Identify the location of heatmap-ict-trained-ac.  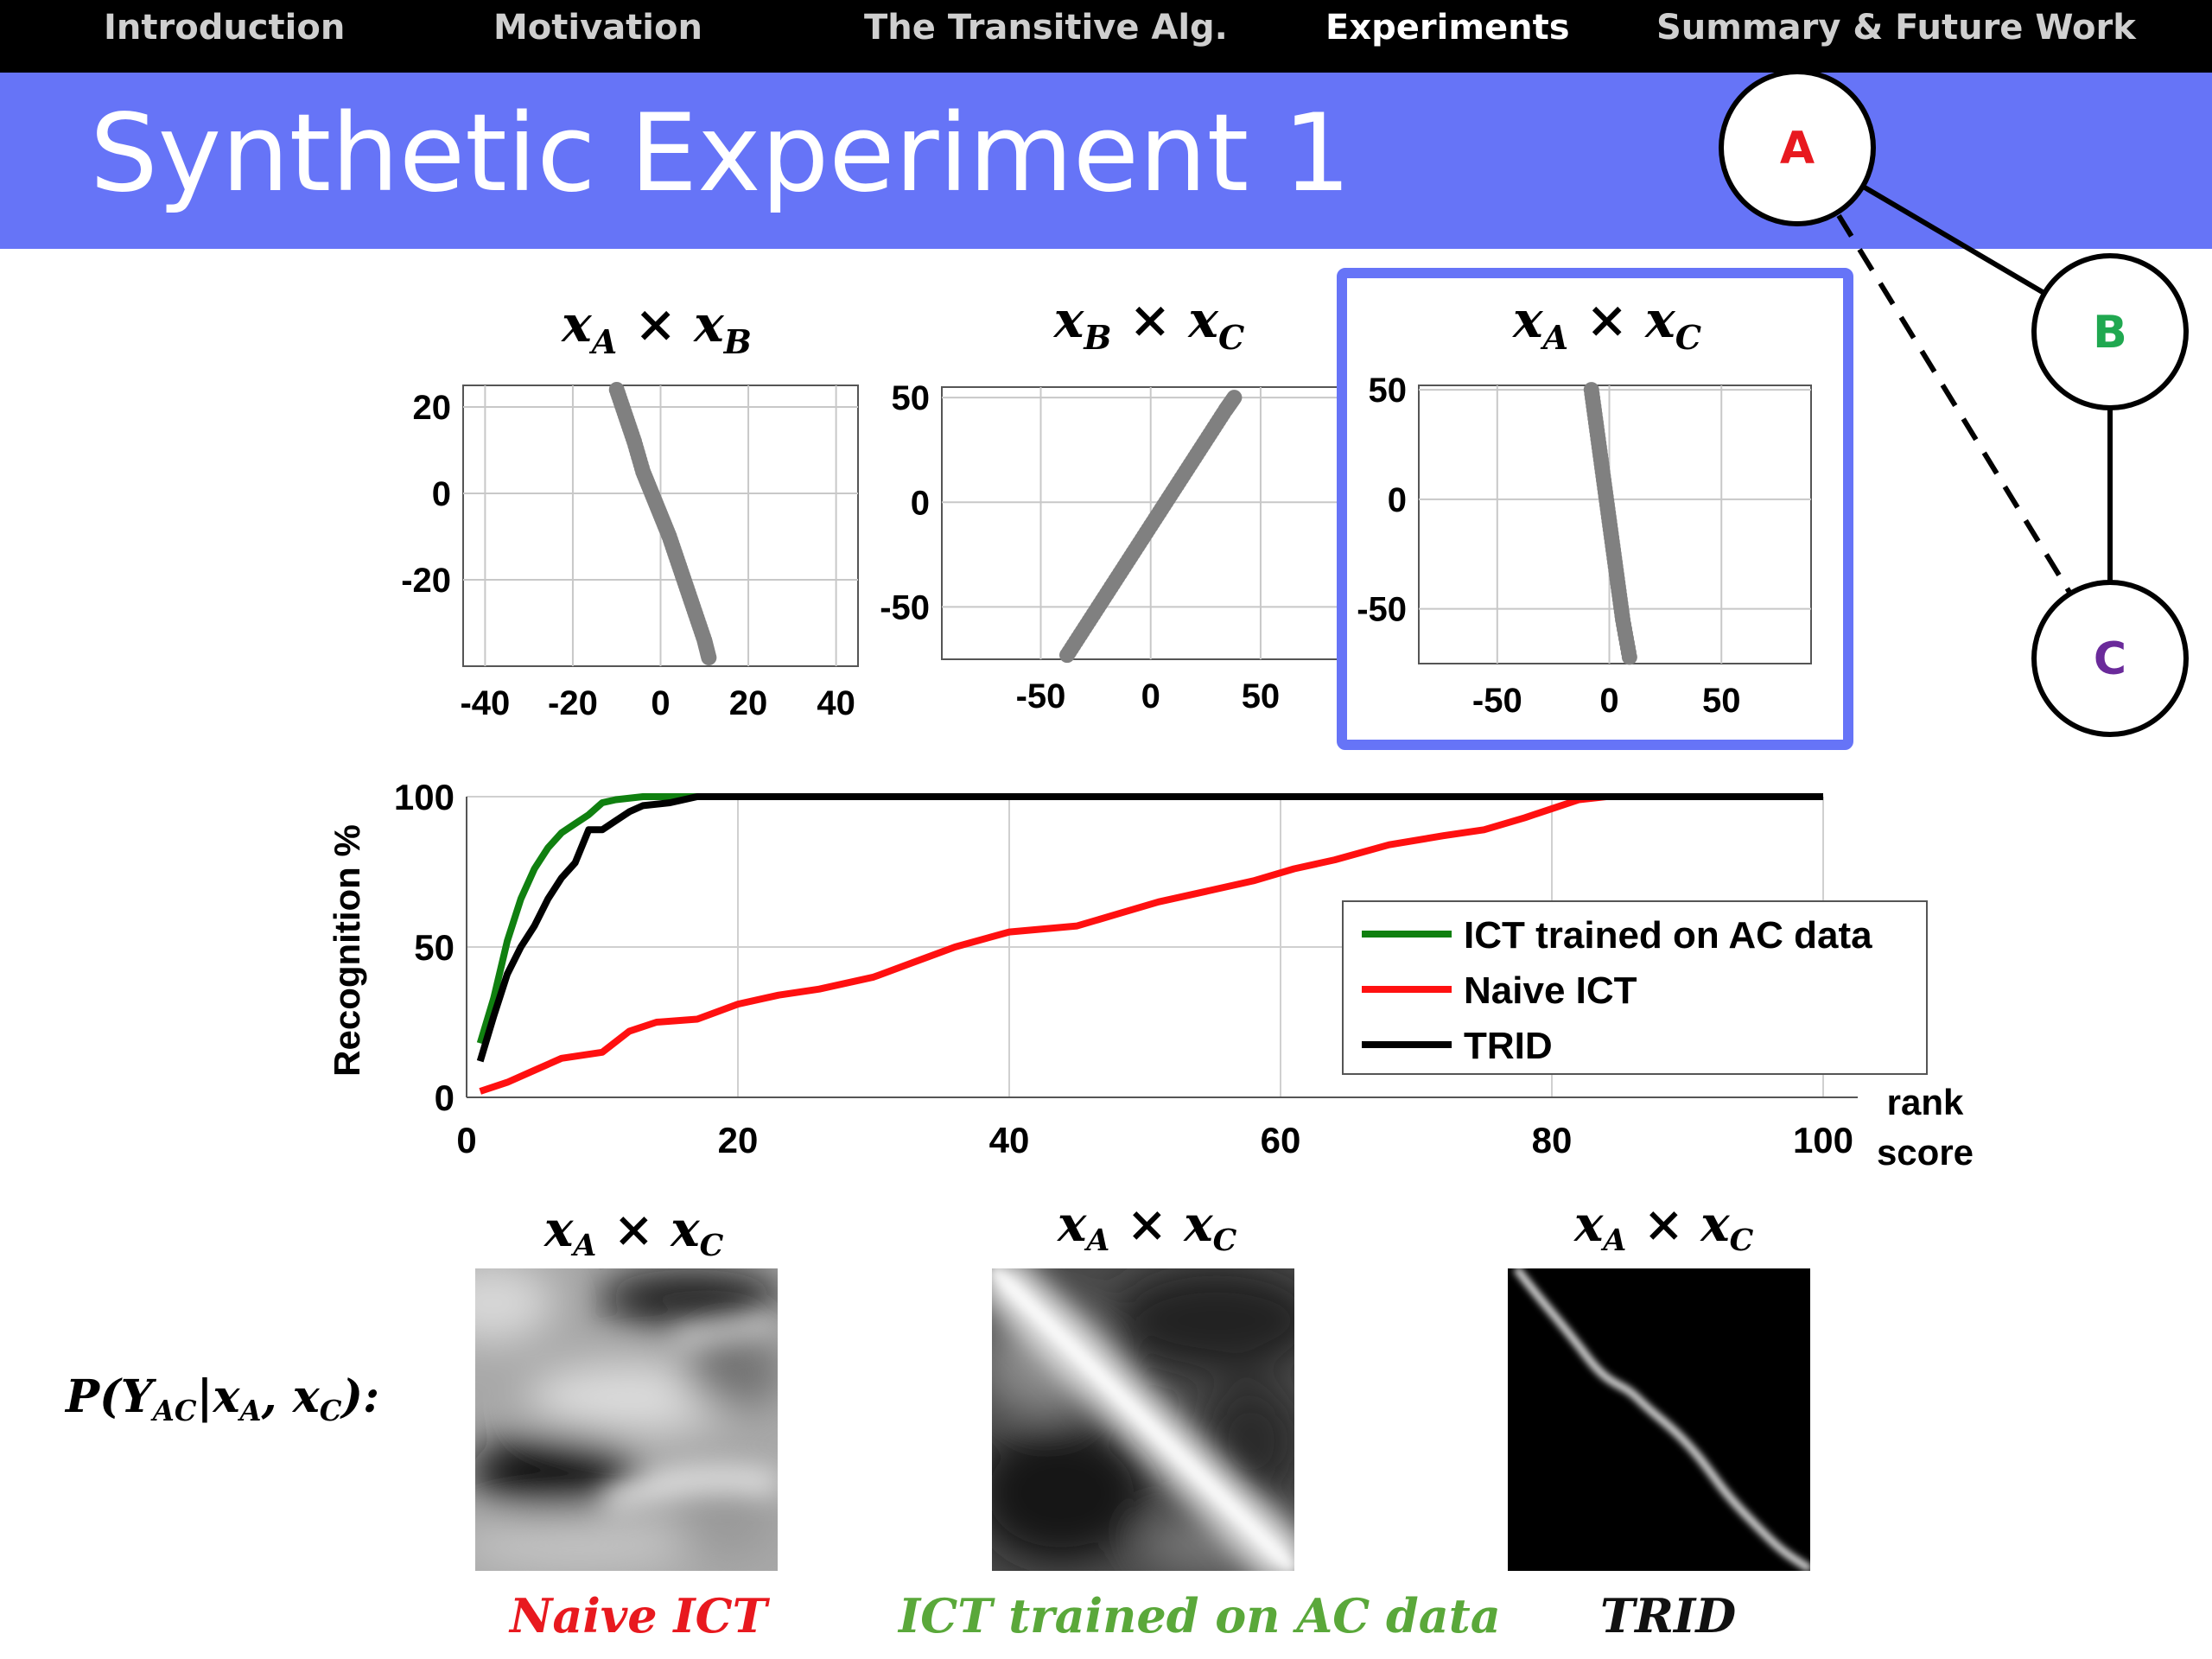
(1143, 1419).